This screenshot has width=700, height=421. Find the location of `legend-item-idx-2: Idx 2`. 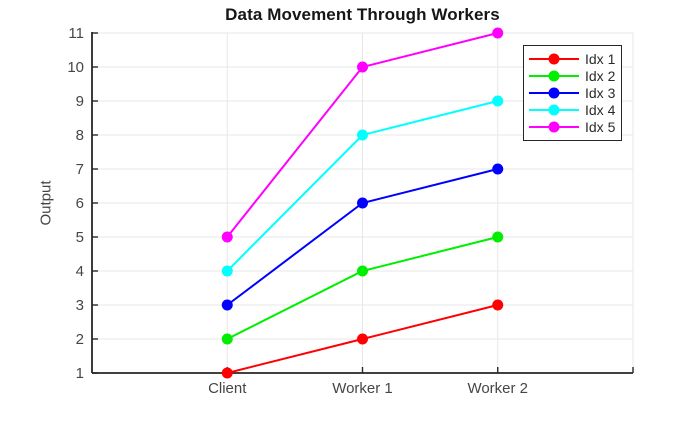

legend-item-idx-2: Idx 2 is located at coordinates (572, 75).